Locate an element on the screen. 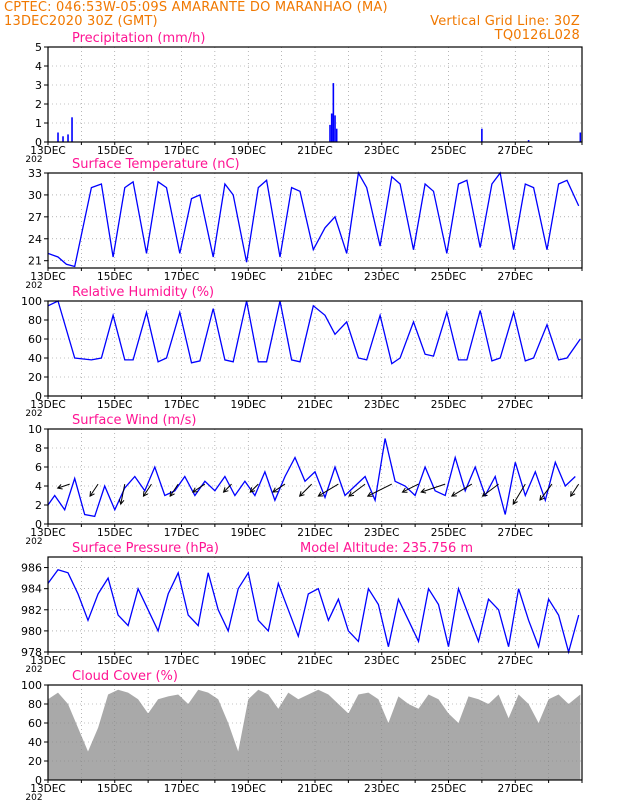  panel-title: Surface Wind (m/s) is located at coordinates (134, 420).